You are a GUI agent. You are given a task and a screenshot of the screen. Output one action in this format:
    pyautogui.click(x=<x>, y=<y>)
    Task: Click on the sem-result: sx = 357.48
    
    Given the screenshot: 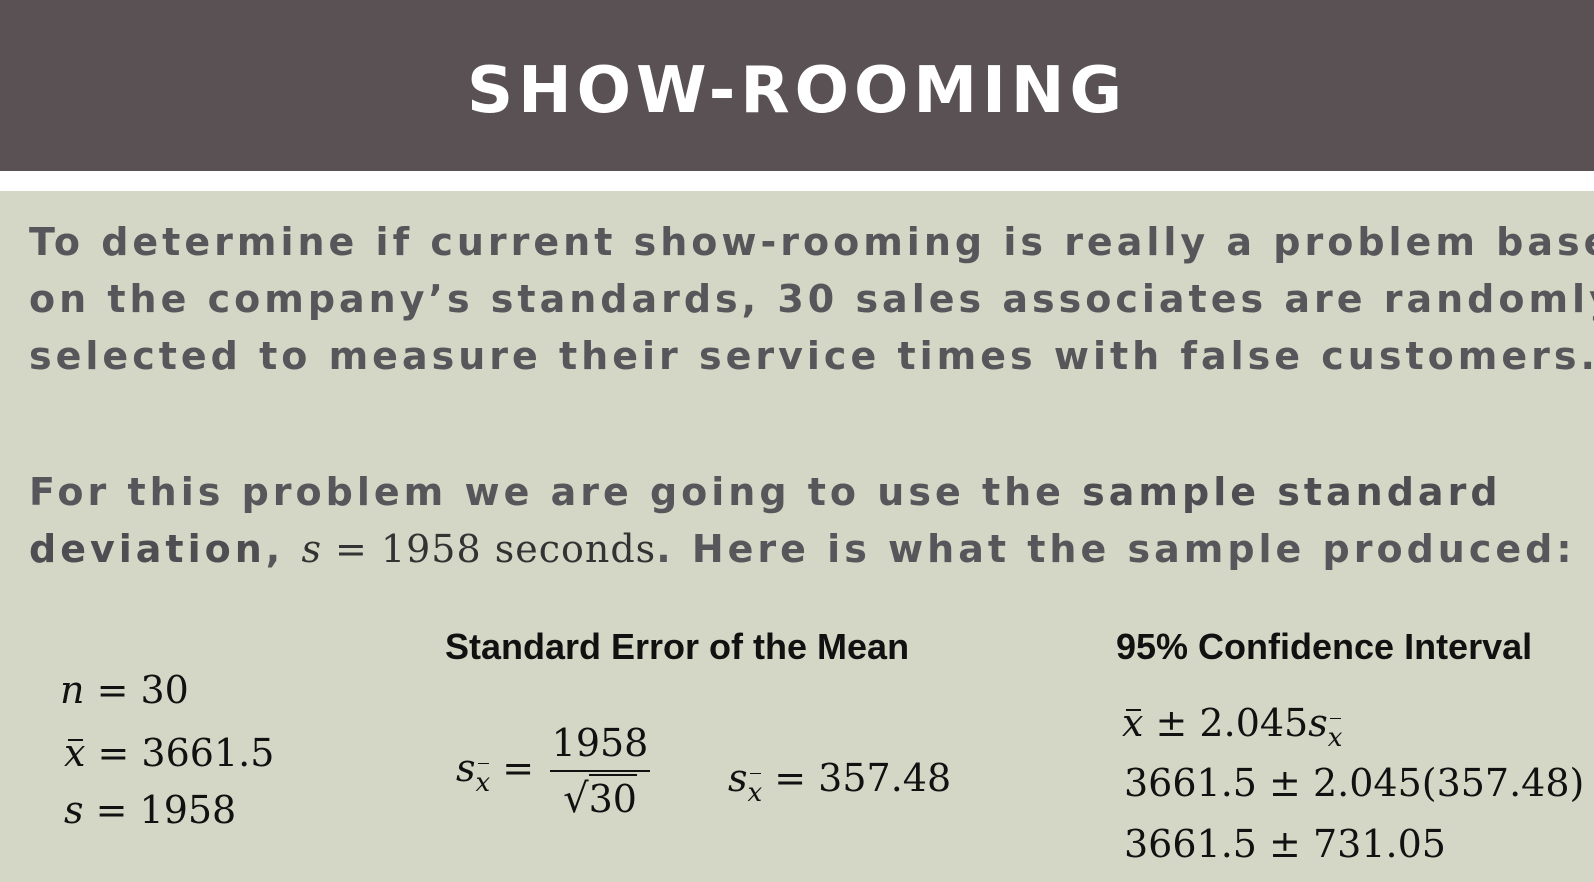 What is the action you would take?
    pyautogui.click(x=839, y=780)
    